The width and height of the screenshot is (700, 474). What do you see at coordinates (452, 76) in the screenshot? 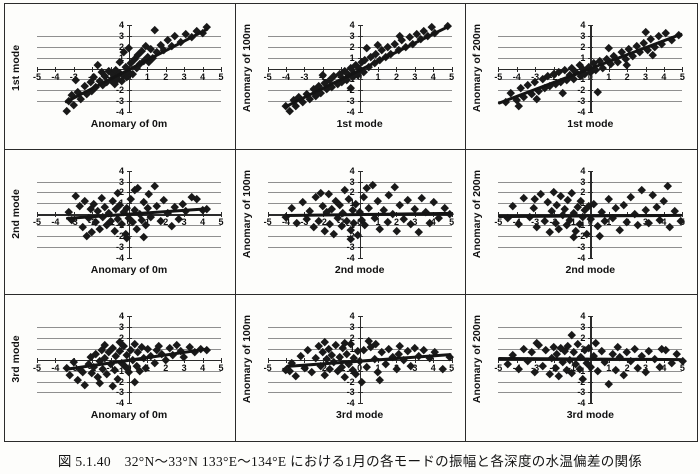
I see `tick-label: 5` at bounding box center [452, 76].